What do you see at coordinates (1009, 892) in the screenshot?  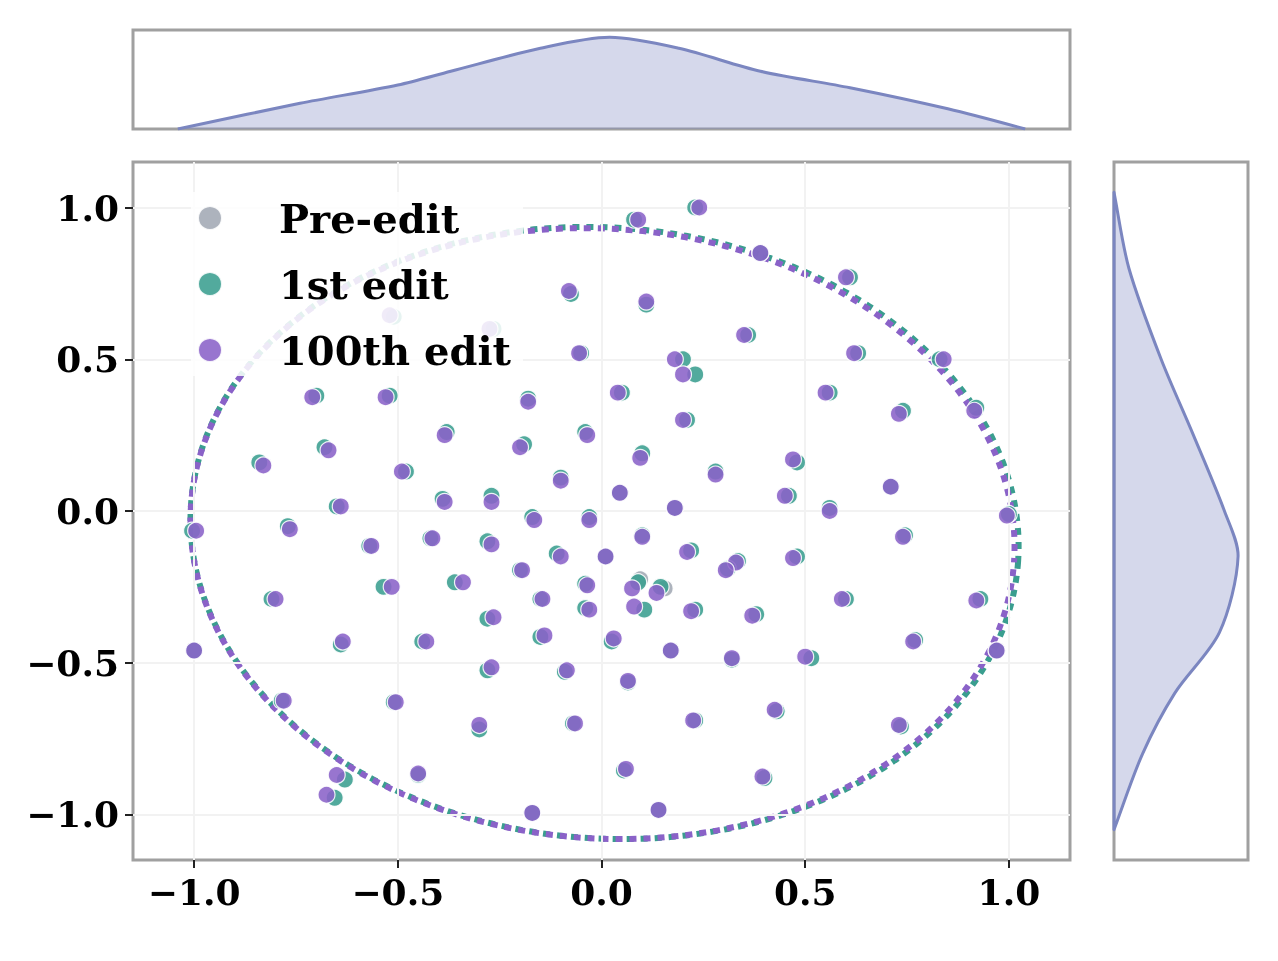 I see `x-tick-label: 1.0` at bounding box center [1009, 892].